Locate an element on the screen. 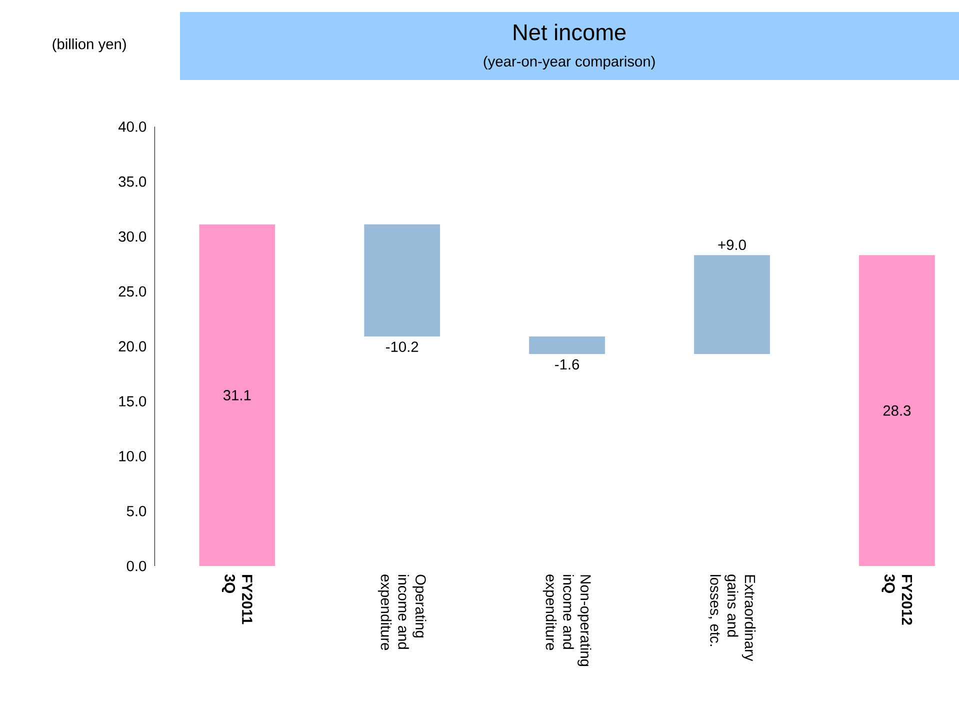 The height and width of the screenshot is (722, 959). data-label: 31.1 is located at coordinates (237, 395).